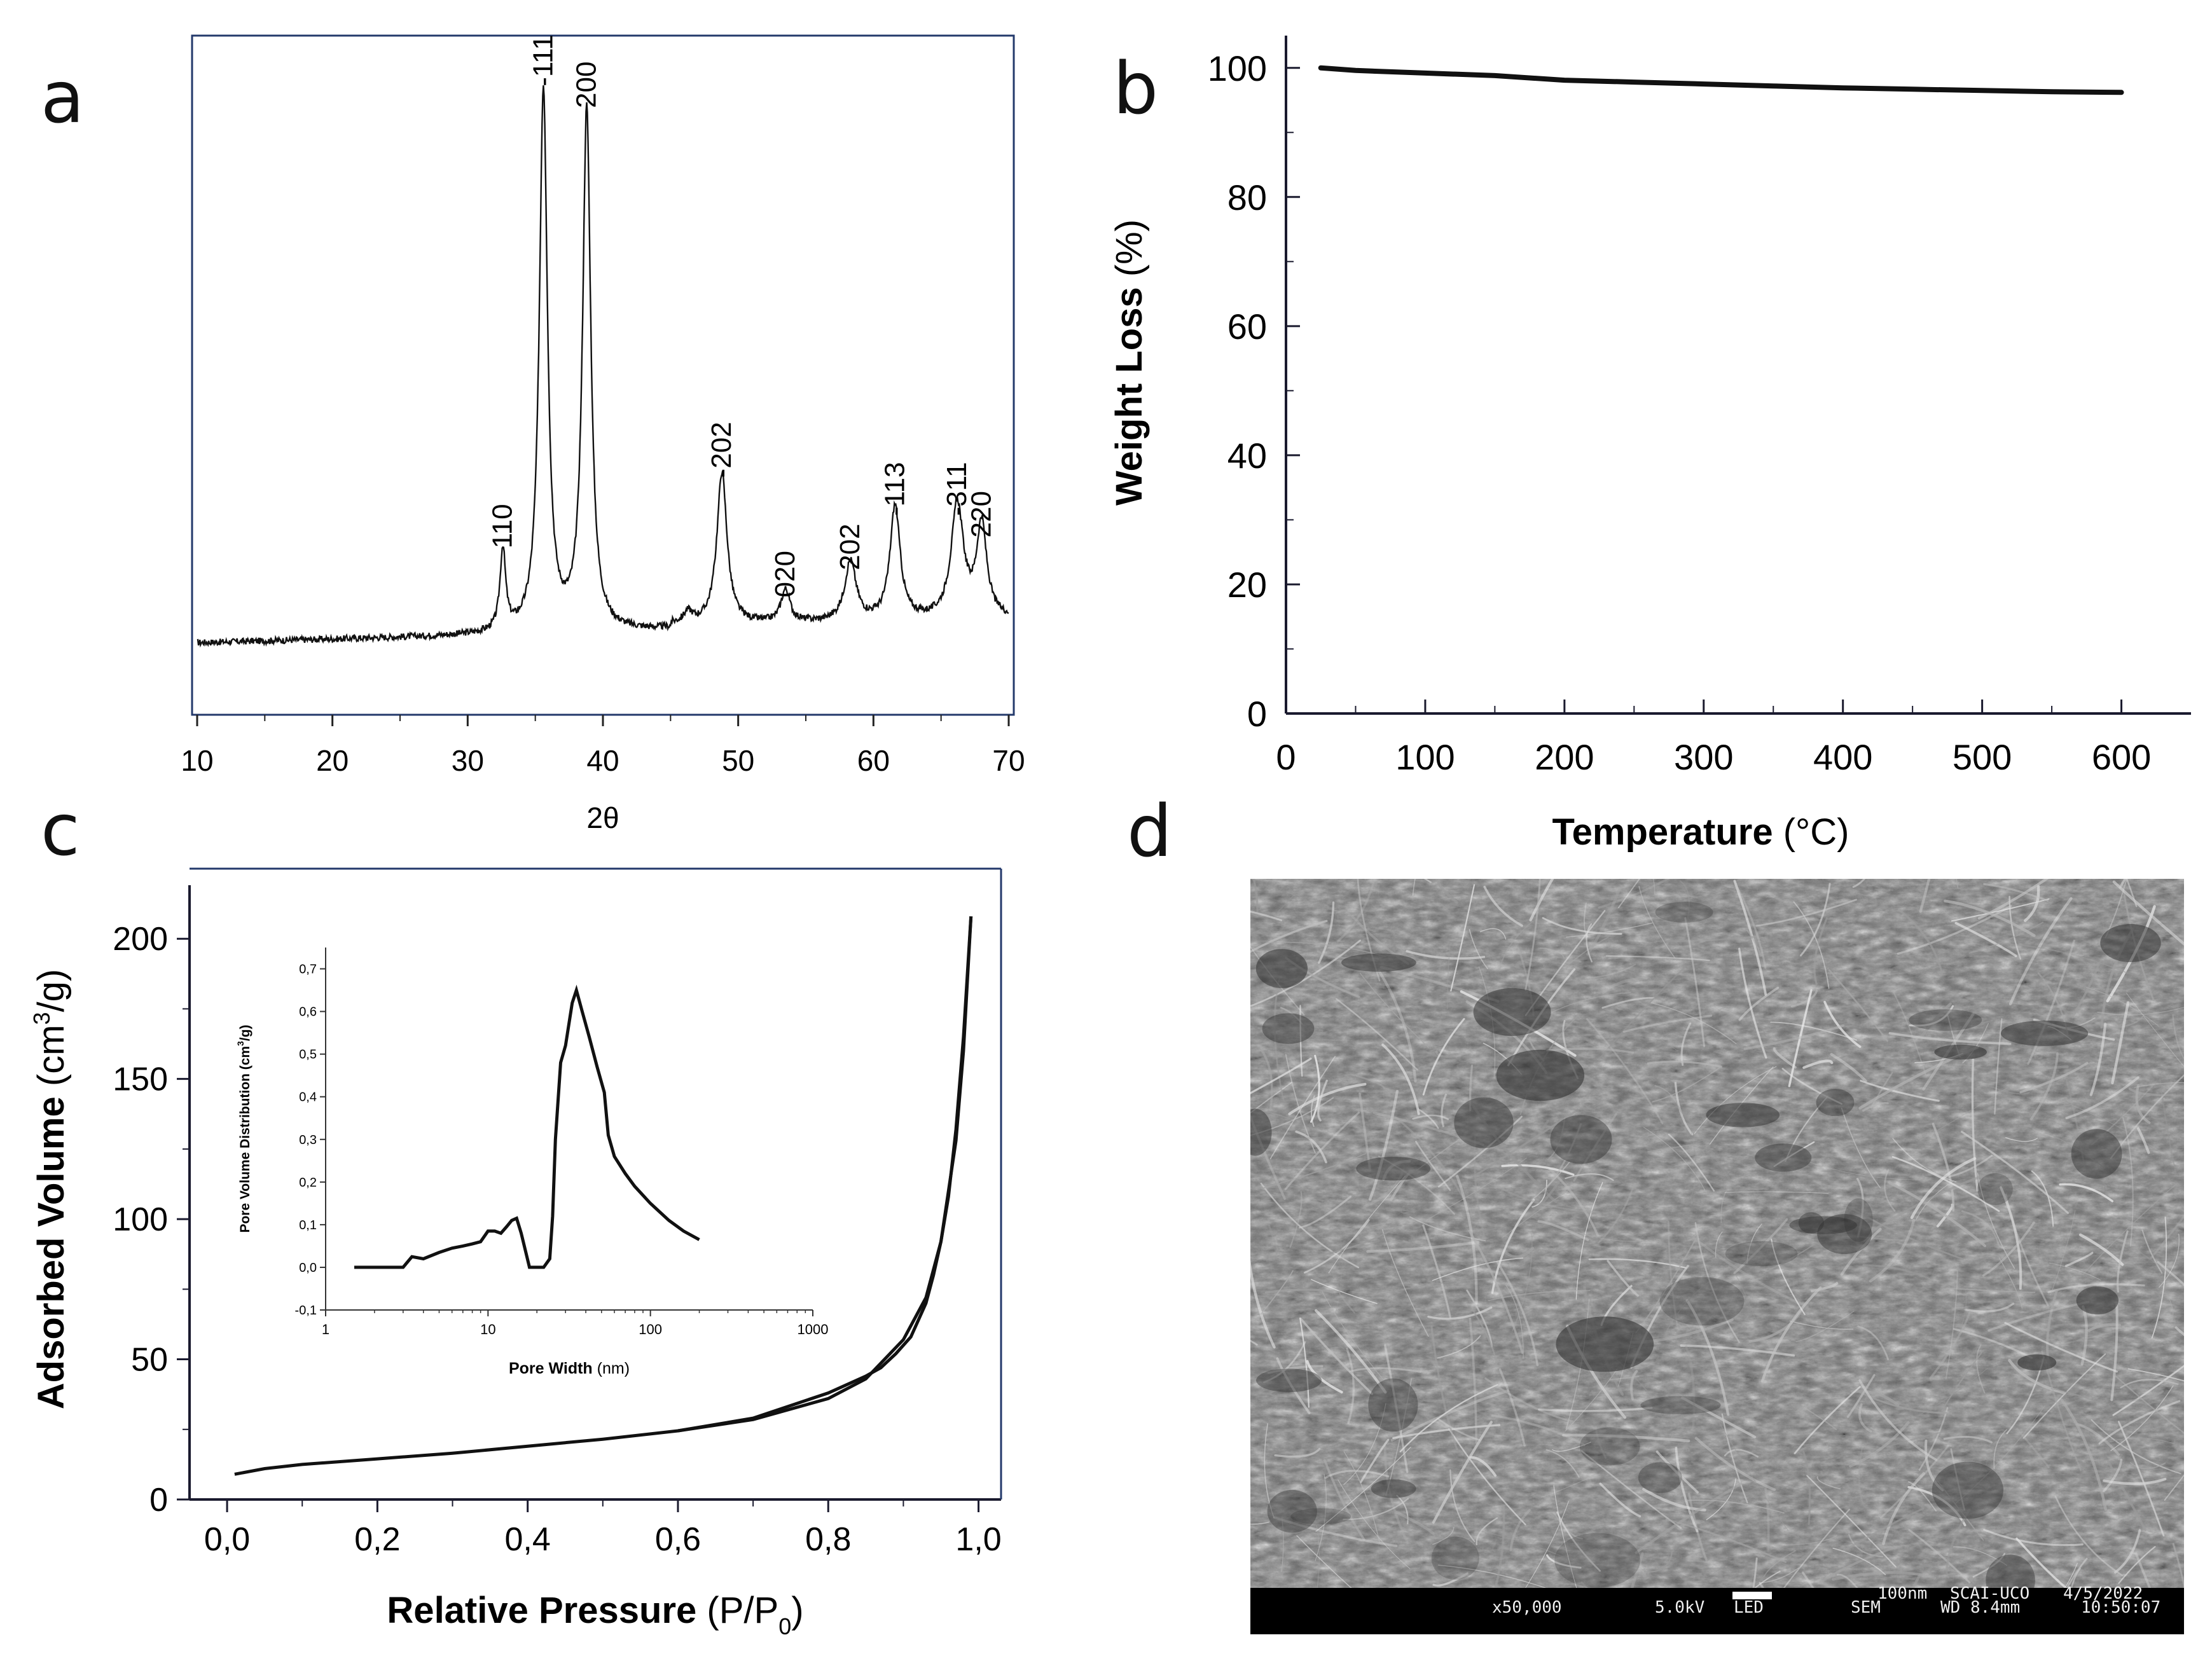  I want to click on isotherm-x-tick-label: 0,6, so click(678, 1540).